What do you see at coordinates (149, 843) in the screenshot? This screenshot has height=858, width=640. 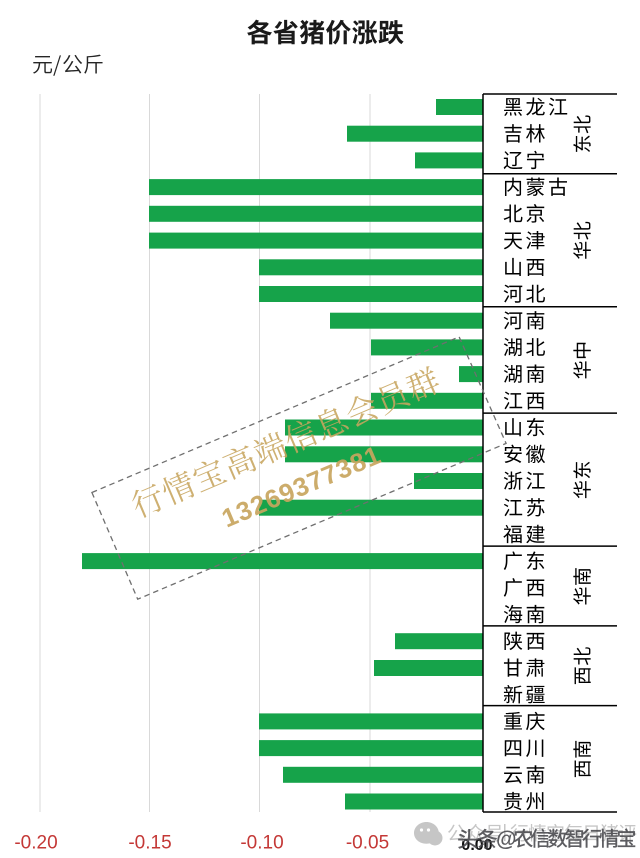 I see `svg-text: -0.15` at bounding box center [149, 843].